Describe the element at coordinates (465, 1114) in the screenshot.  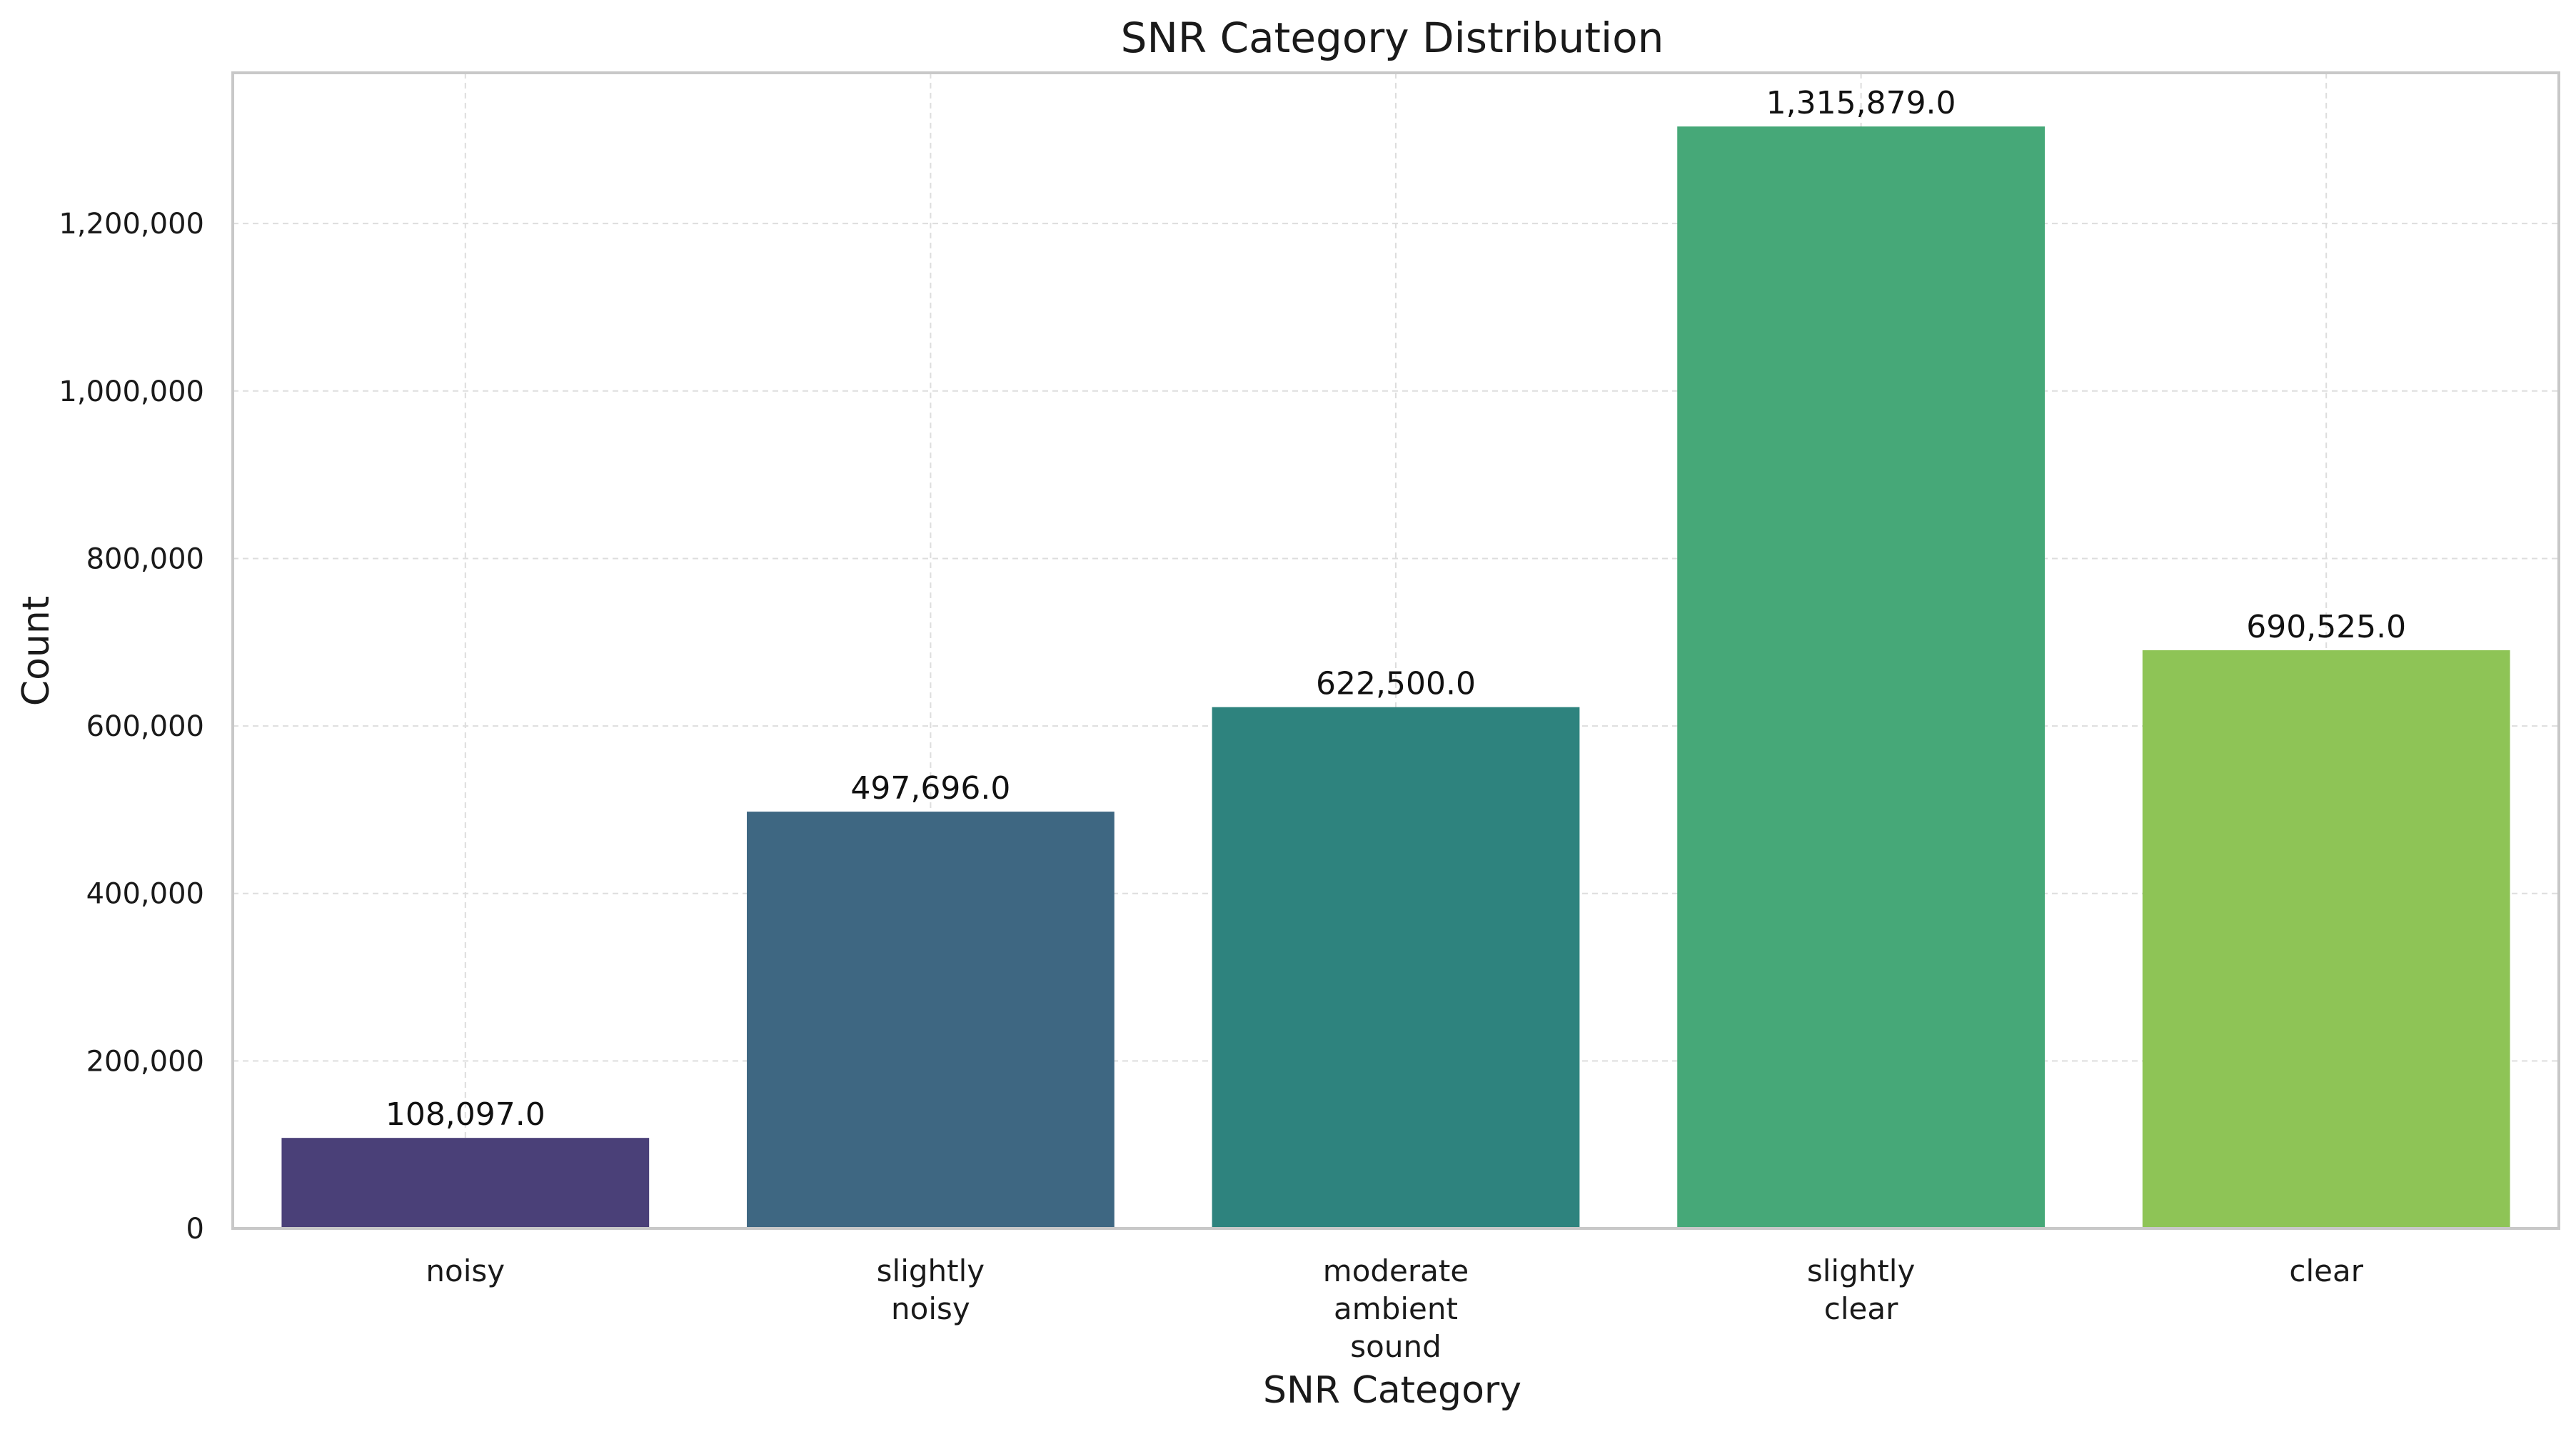
I see `bar-value-label: 108,097.0` at that location.